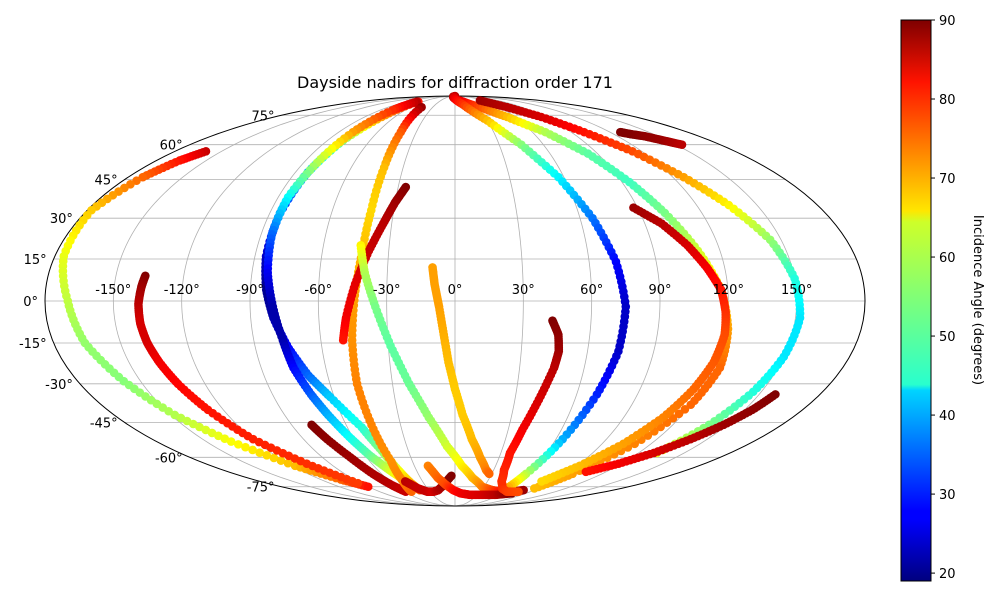 This screenshot has width=1000, height=600. What do you see at coordinates (523, 290) in the screenshot?
I see `x-tick-label: 30°` at bounding box center [523, 290].